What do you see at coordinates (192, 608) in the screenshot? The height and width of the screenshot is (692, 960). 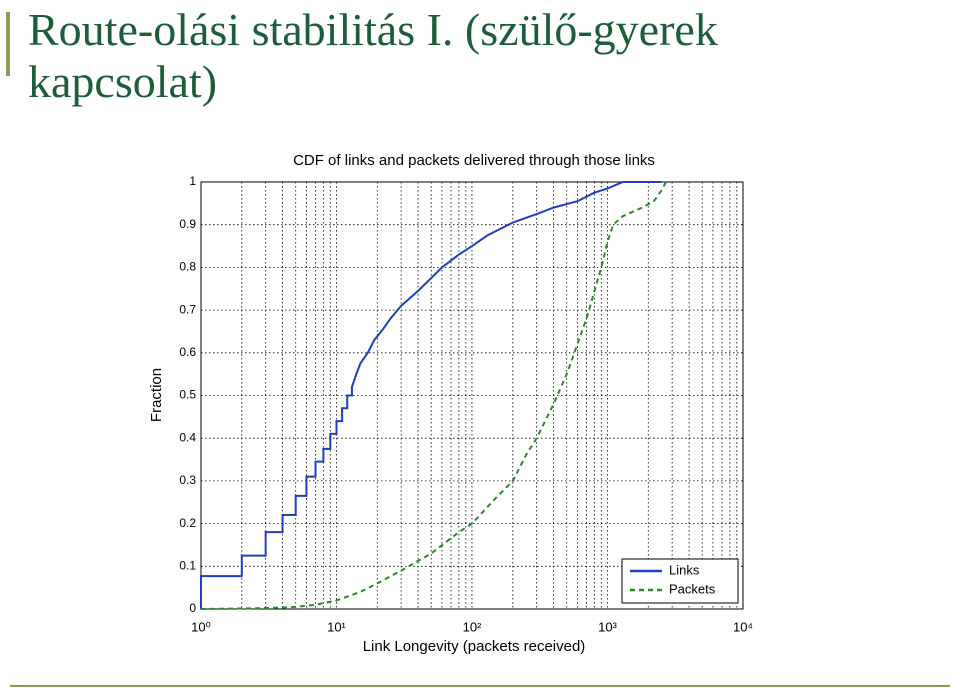 I see `y-tick-label: 0` at bounding box center [192, 608].